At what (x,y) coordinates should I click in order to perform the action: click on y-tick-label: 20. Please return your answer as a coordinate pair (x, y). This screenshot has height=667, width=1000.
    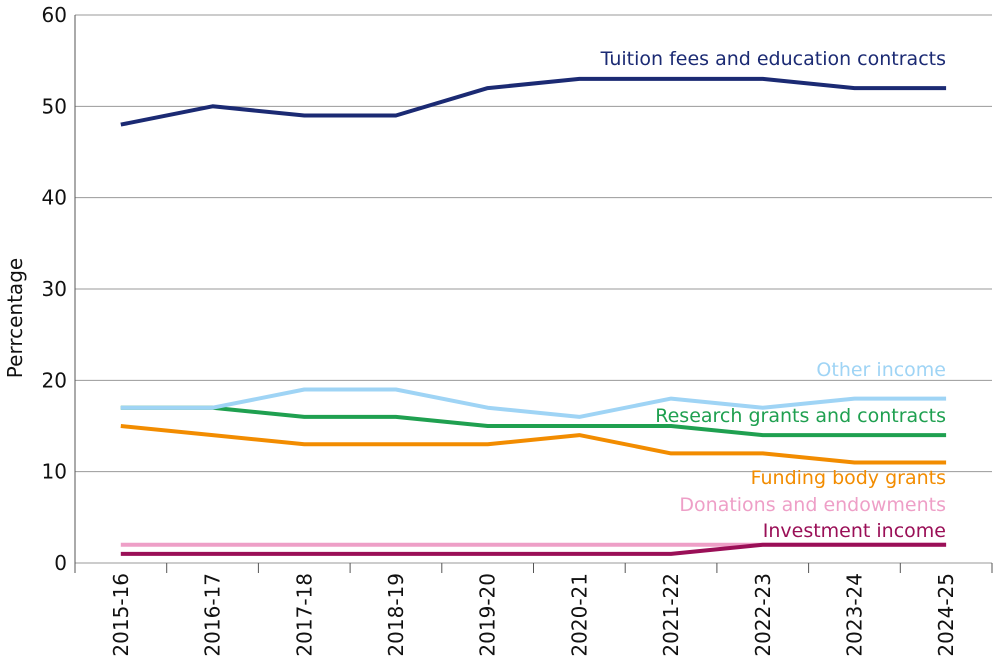
    Looking at the image, I should click on (54, 380).